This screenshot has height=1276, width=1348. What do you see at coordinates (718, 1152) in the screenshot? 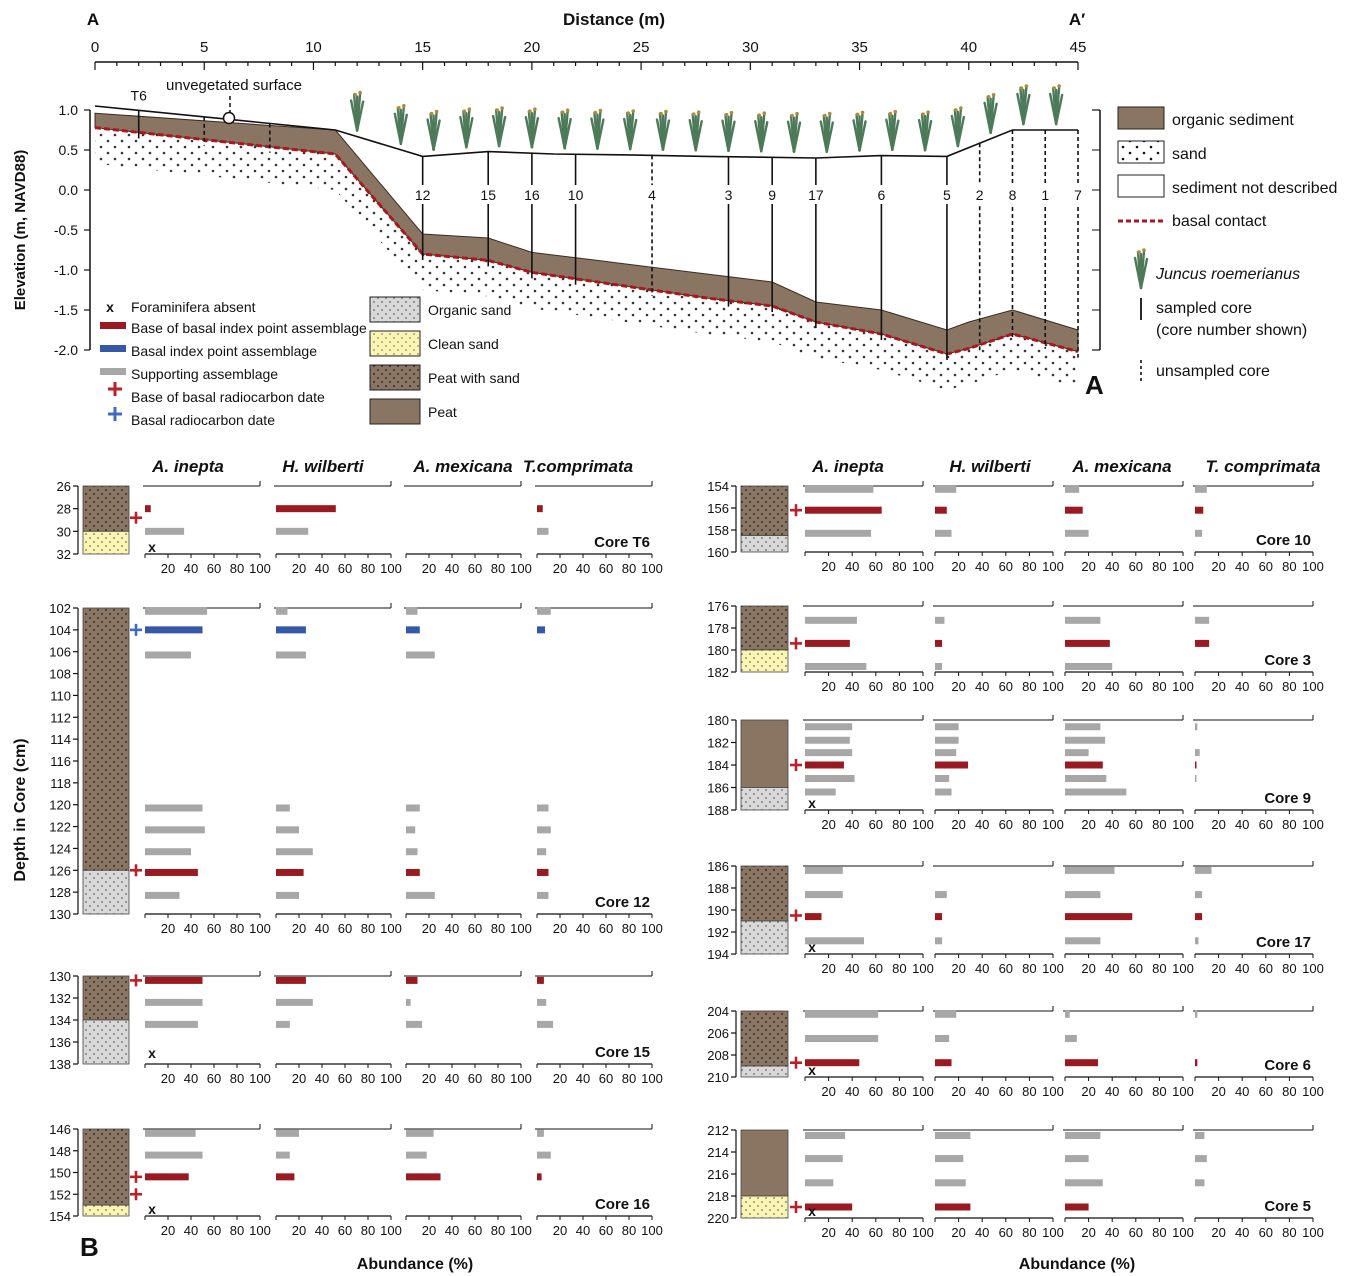
I see `depth-tick-label: 214` at bounding box center [718, 1152].